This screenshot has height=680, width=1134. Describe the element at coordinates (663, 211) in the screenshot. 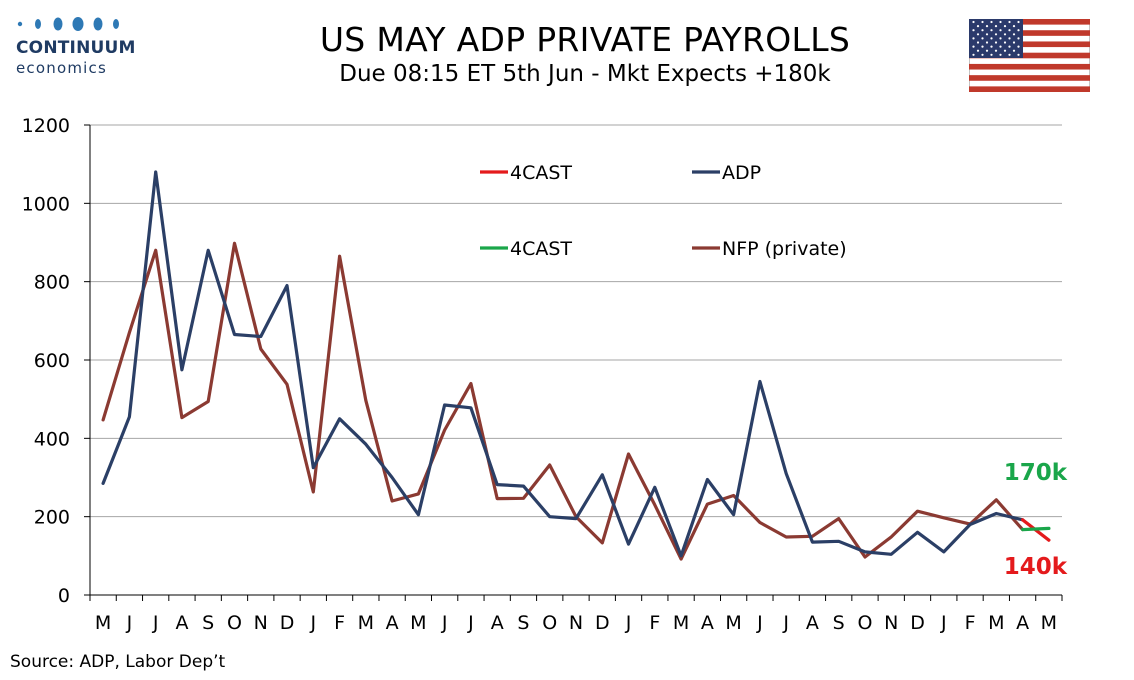

I see `legend: 4CAST ADP 4CAST NFP (private)` at that location.